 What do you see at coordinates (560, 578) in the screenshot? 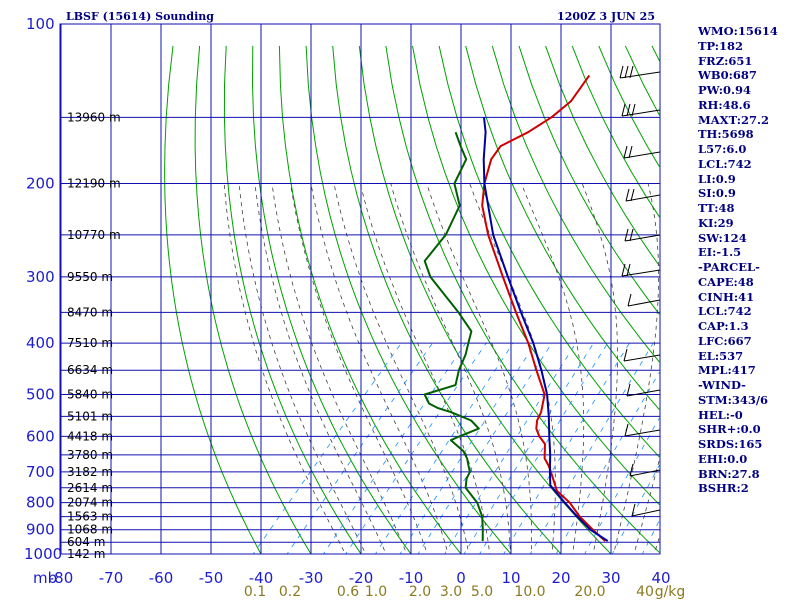
I see `temperature-tick-label: 20` at bounding box center [560, 578].